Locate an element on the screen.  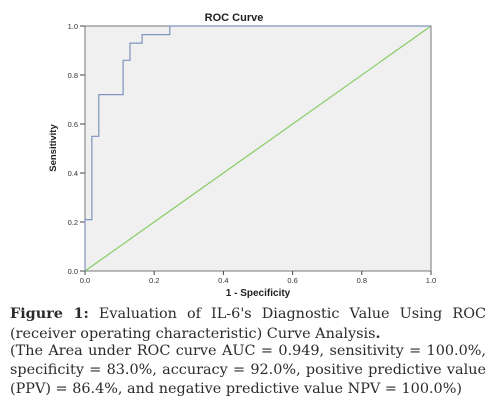
x-tick-label: 0.0 is located at coordinates (85, 280).